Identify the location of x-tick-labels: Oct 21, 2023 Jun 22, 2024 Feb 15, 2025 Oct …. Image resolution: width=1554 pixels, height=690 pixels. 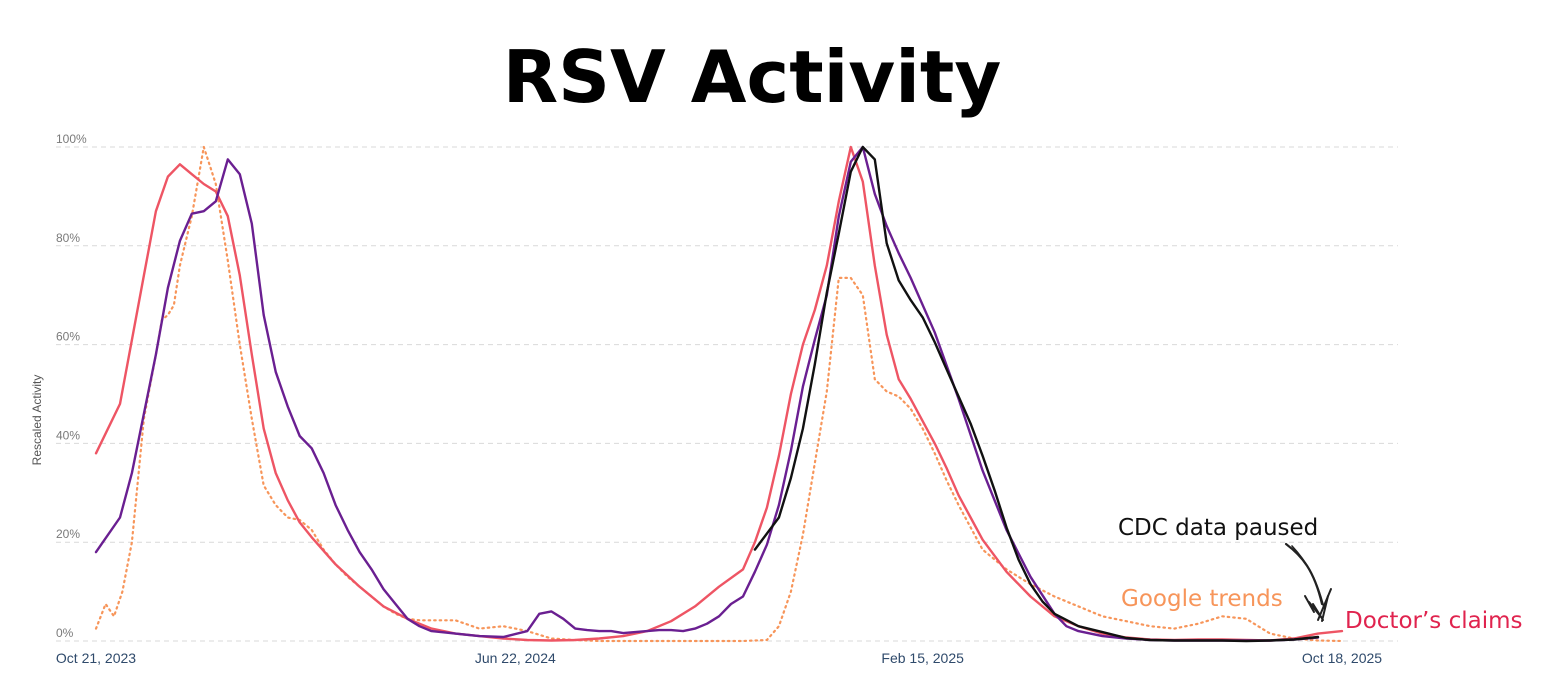
(719, 658).